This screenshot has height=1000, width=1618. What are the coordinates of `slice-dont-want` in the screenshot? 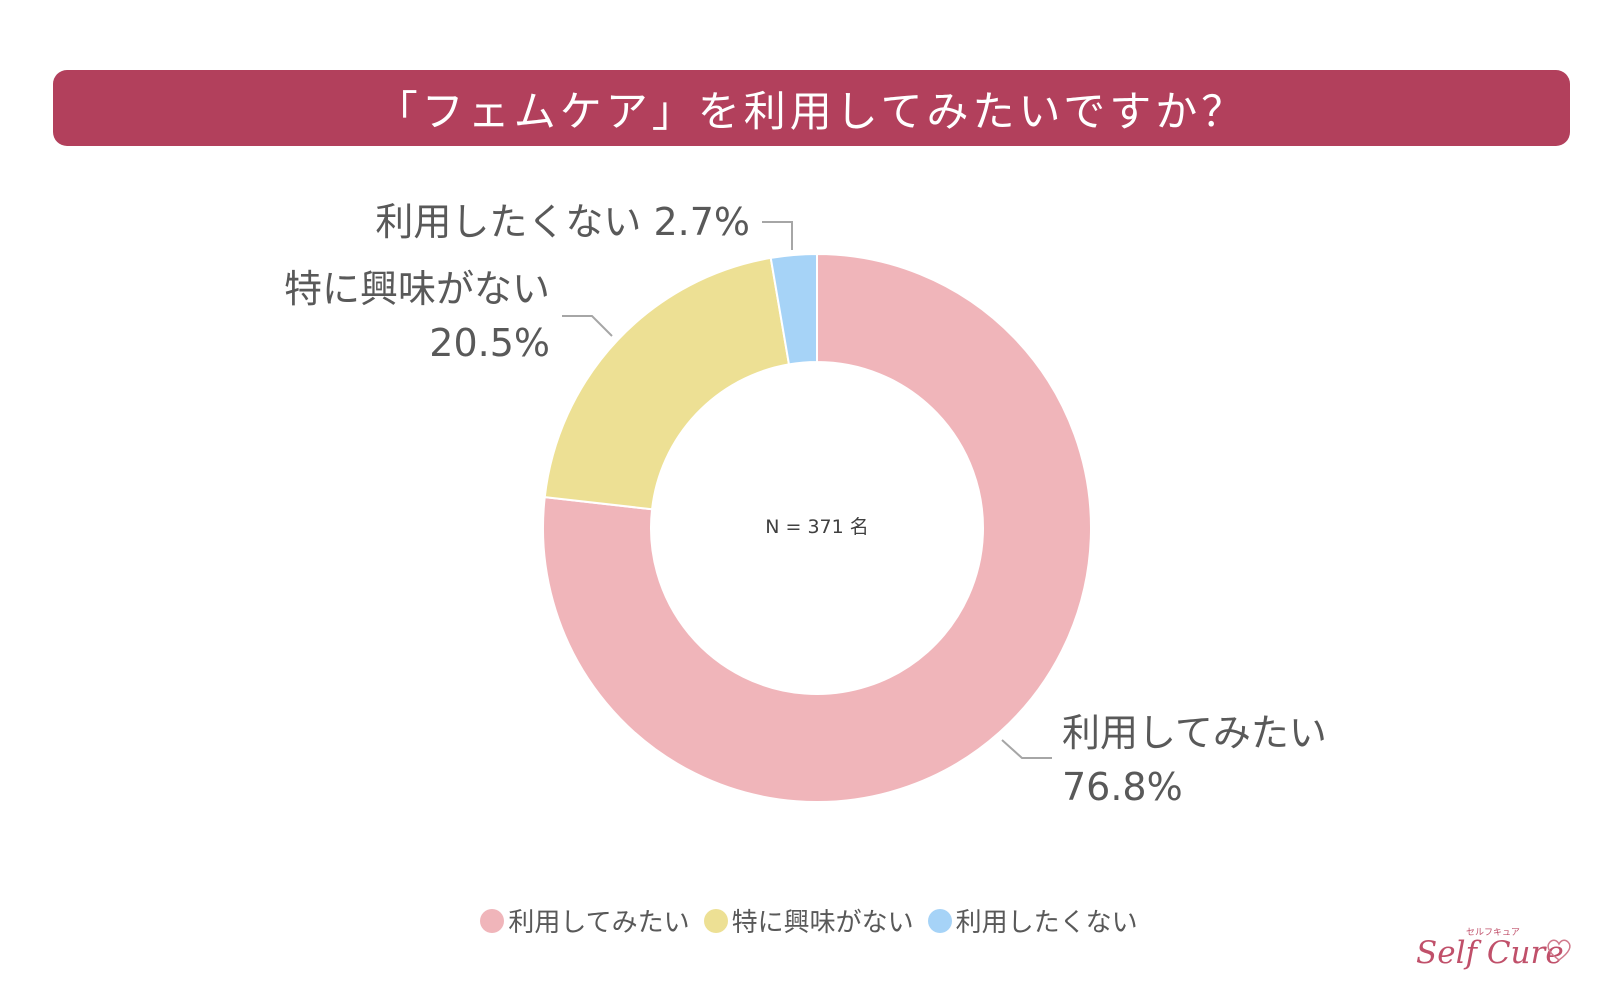 It's located at (793, 309).